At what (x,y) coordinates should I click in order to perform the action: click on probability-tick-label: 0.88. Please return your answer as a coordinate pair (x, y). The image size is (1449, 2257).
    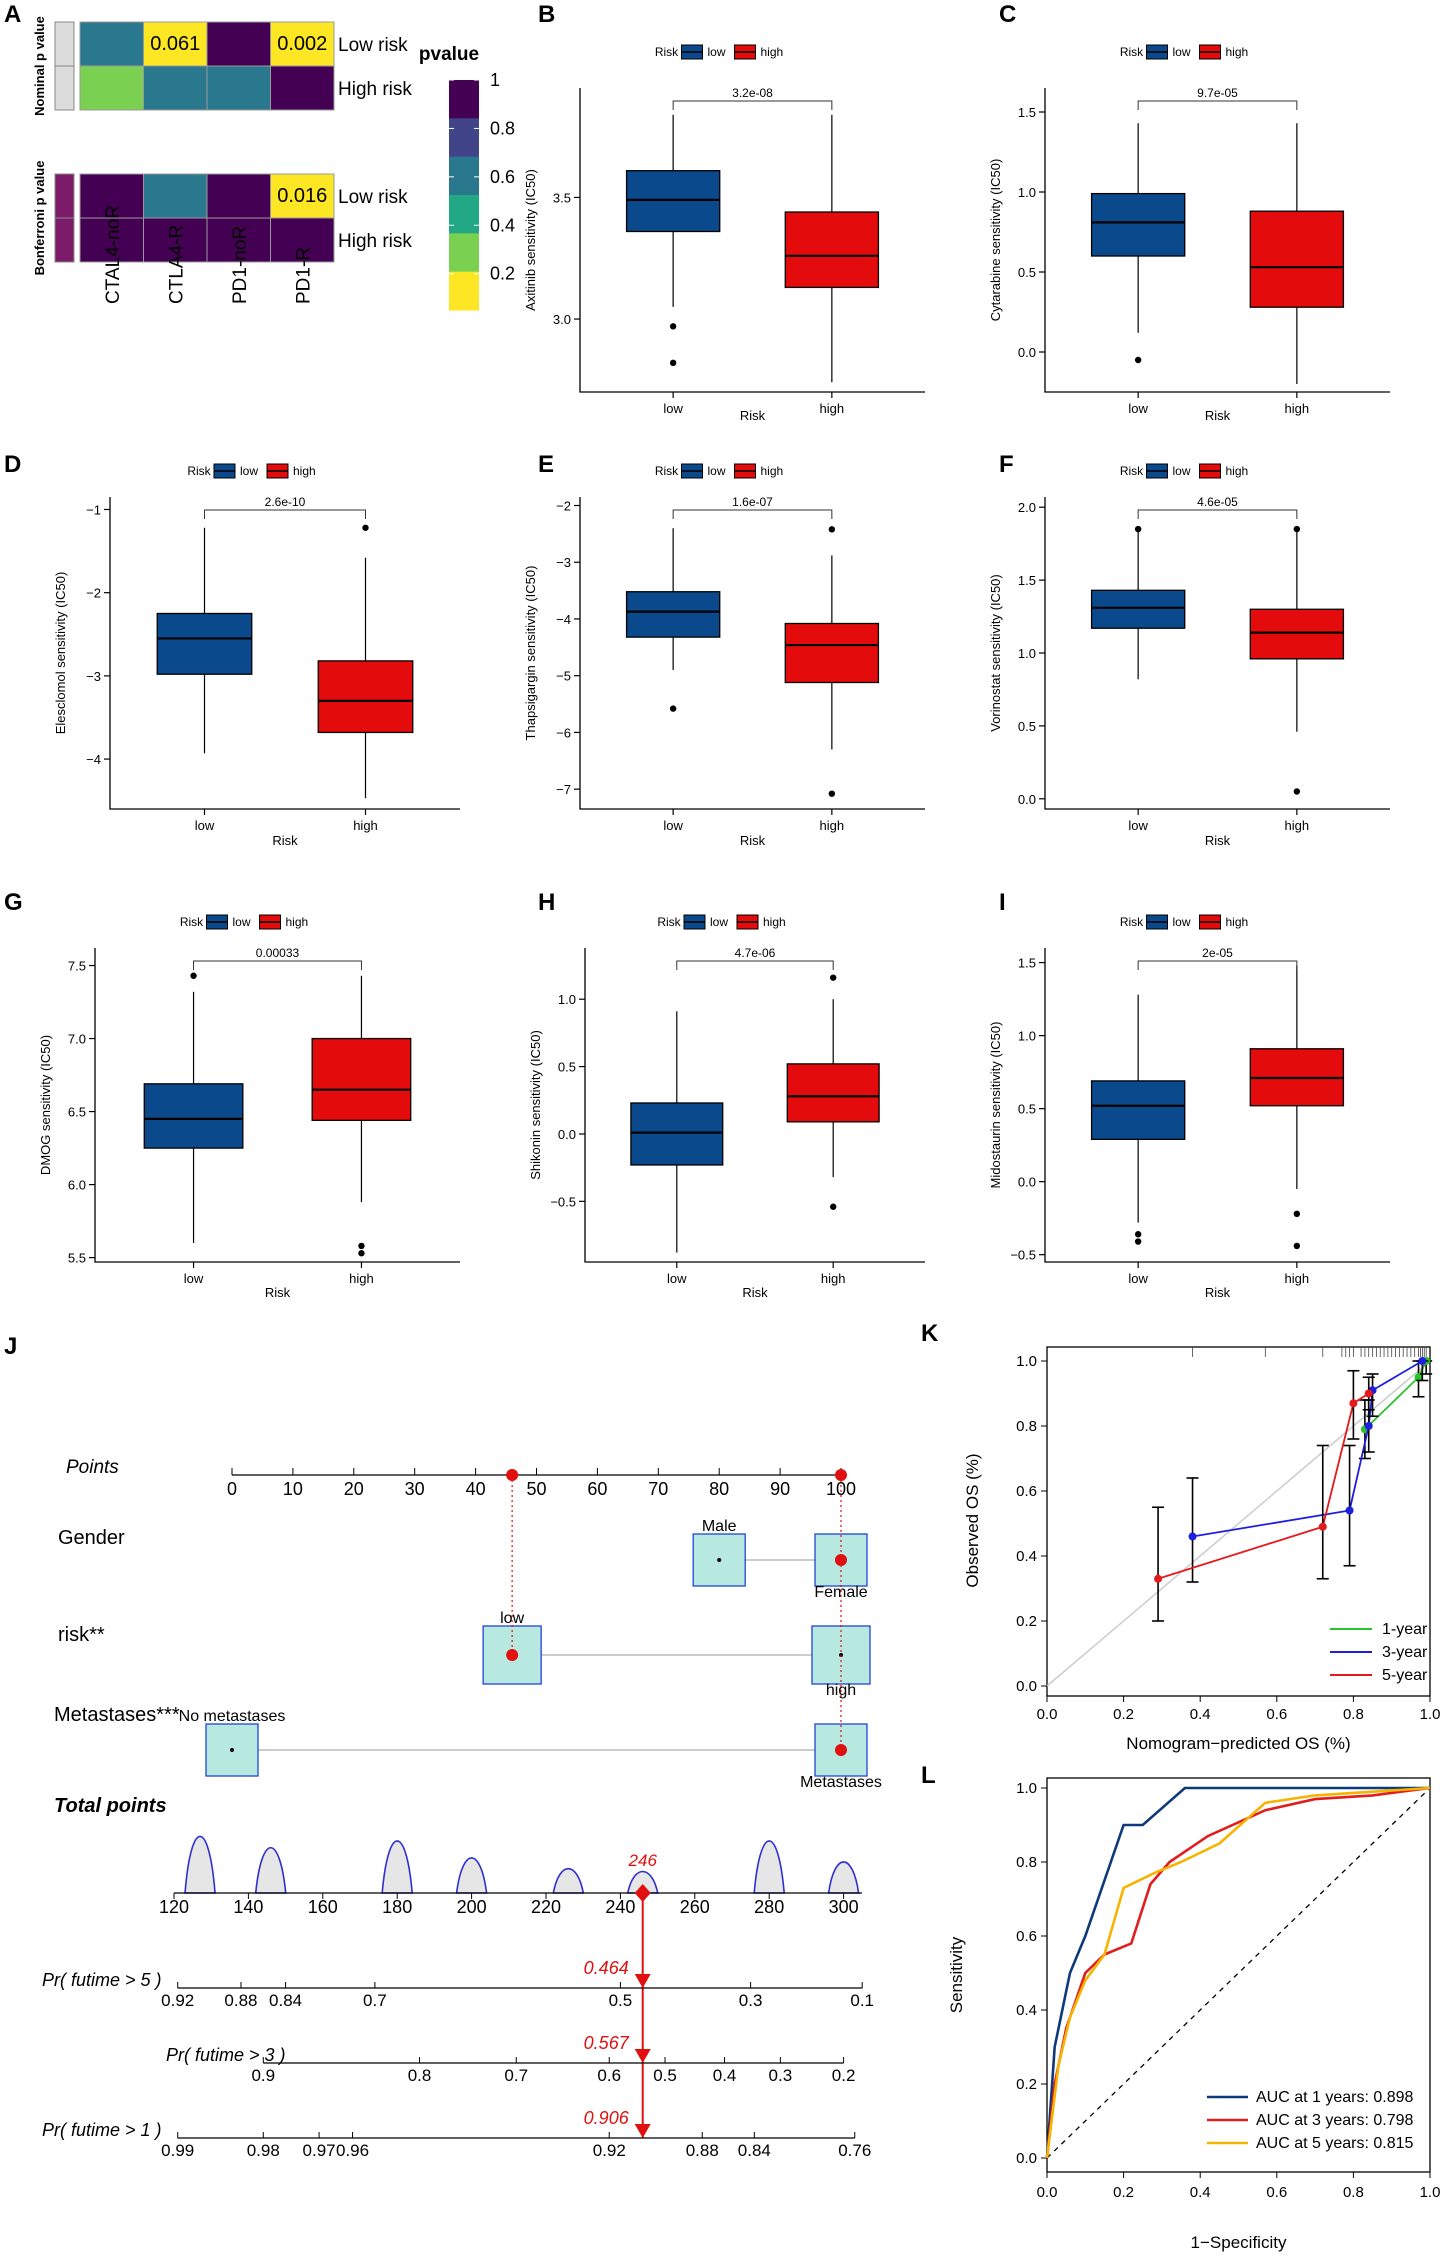
    Looking at the image, I should click on (240, 2000).